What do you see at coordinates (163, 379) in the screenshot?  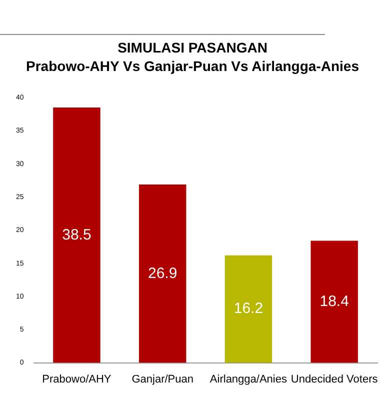 I see `x-tick-label: Ganjar/Puan` at bounding box center [163, 379].